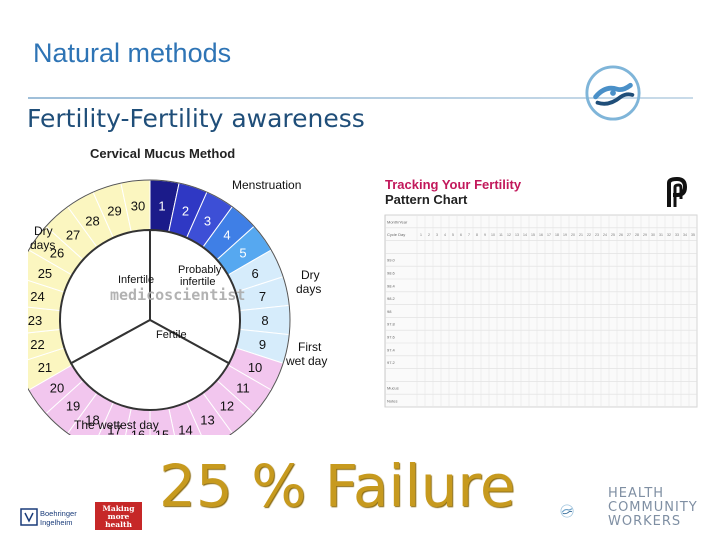 This screenshot has width=720, height=540. Describe the element at coordinates (177, 295) in the screenshot. I see `watermark: medicoscientist` at that location.